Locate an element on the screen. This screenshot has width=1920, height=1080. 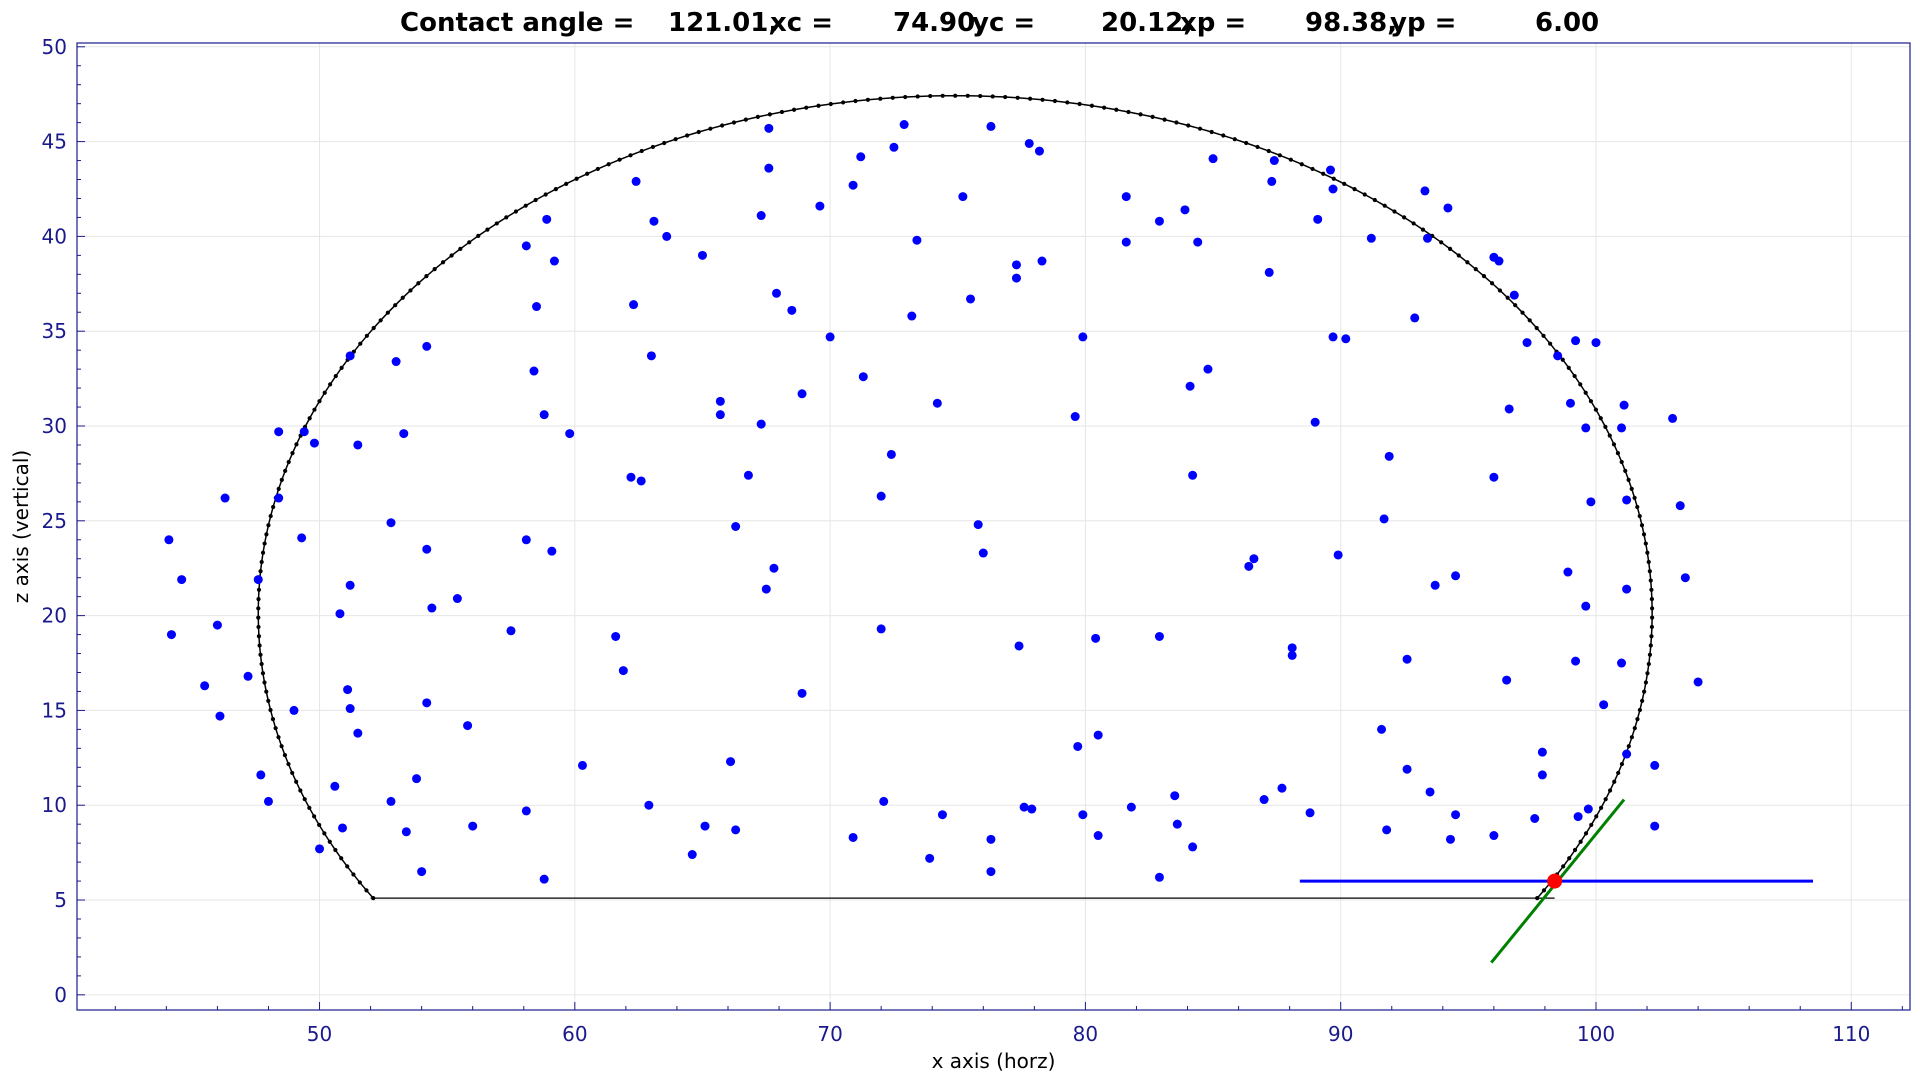
y-axis-label: z axis (vertical) is located at coordinates (21, 526).